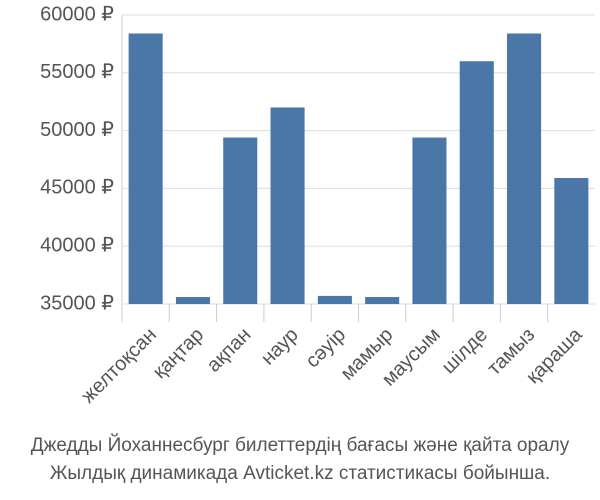 Image resolution: width=600 pixels, height=500 pixels. Describe the element at coordinates (77, 188) in the screenshot. I see `y-tick-label: 45000 ₽` at that location.